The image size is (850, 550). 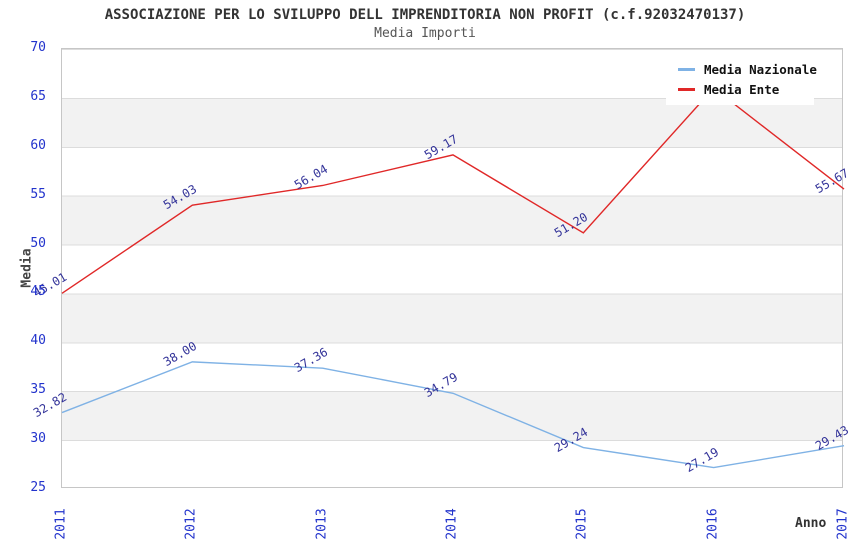 I want to click on y-tick-label: 35, so click(x=38, y=390).